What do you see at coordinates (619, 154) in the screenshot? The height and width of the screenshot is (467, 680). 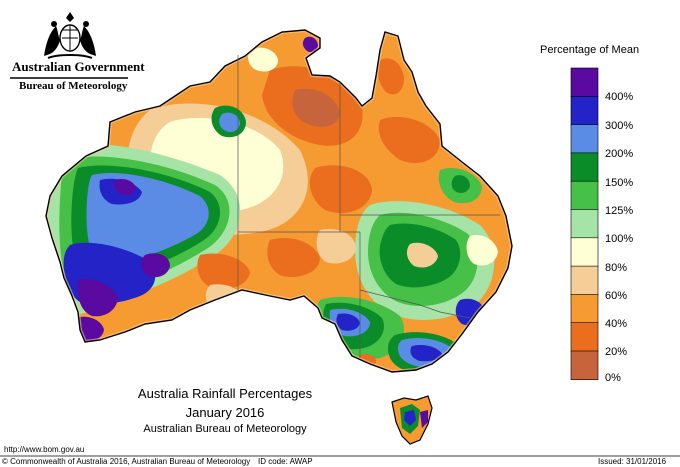 I see `legend-label-200: 200%` at bounding box center [619, 154].